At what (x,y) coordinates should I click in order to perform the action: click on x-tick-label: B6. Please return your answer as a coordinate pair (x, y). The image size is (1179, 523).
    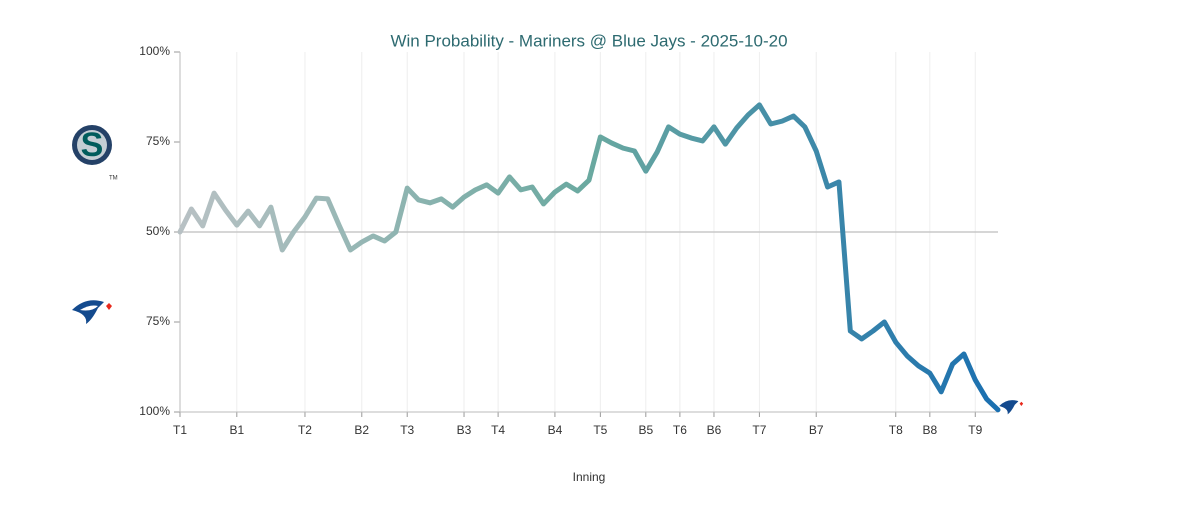
    Looking at the image, I should click on (714, 430).